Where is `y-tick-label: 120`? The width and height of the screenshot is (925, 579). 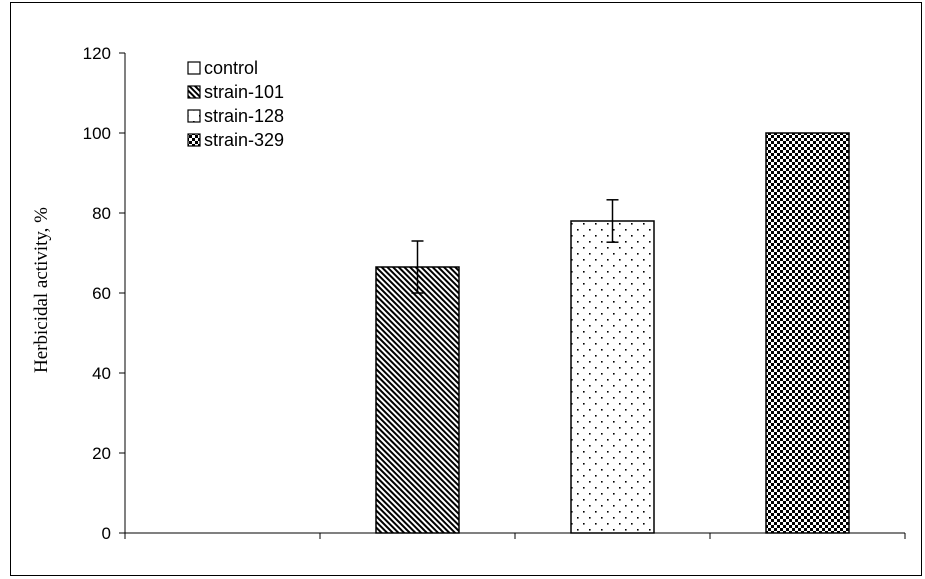 y-tick-label: 120 is located at coordinates (97, 53).